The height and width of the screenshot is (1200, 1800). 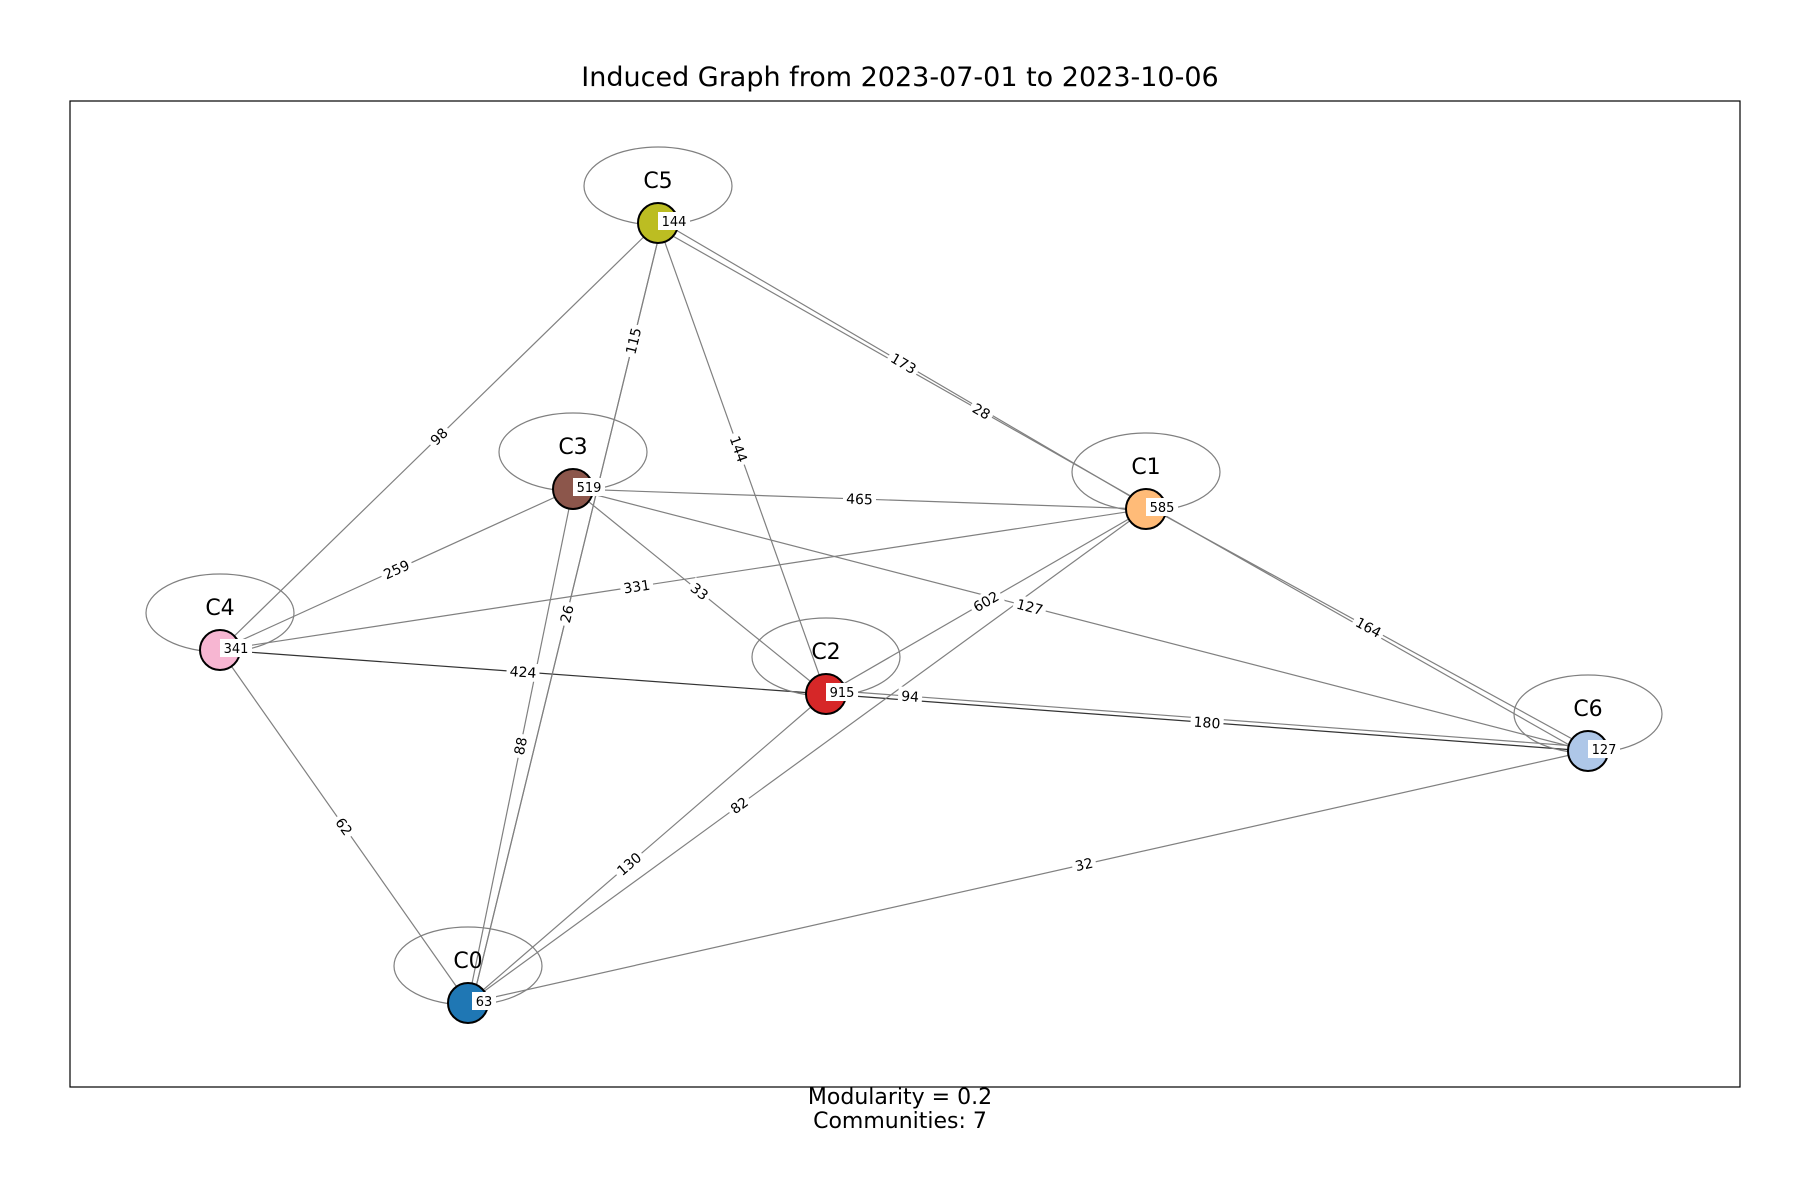 I want to click on edge-weight-label: 62, so click(x=344, y=826).